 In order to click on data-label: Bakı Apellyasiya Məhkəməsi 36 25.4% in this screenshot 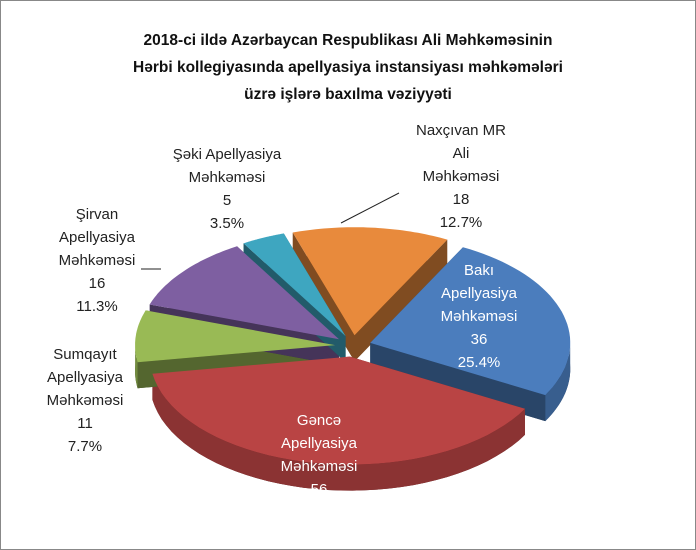, I will do `click(479, 316)`.